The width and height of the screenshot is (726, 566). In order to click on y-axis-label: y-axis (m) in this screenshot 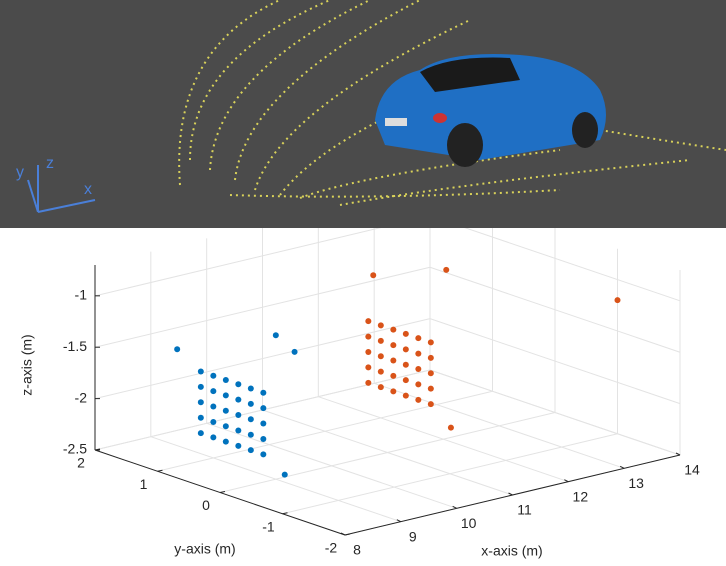, I will do `click(204, 549)`.